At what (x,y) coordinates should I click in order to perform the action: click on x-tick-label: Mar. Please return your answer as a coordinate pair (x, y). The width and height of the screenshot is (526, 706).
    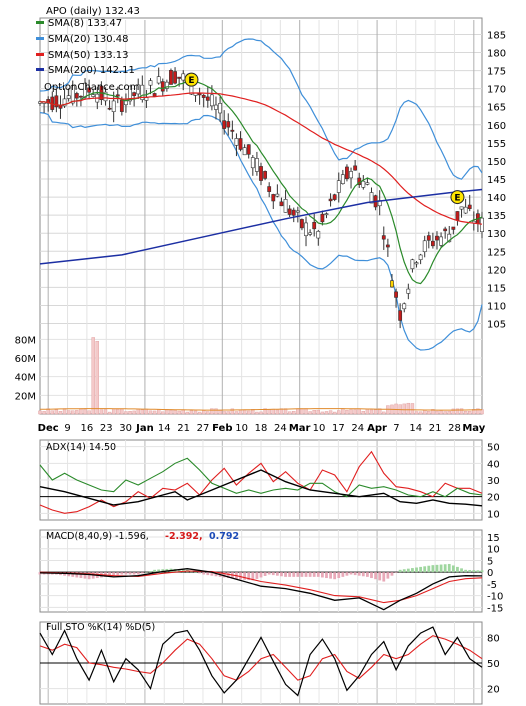
    Looking at the image, I should click on (300, 428).